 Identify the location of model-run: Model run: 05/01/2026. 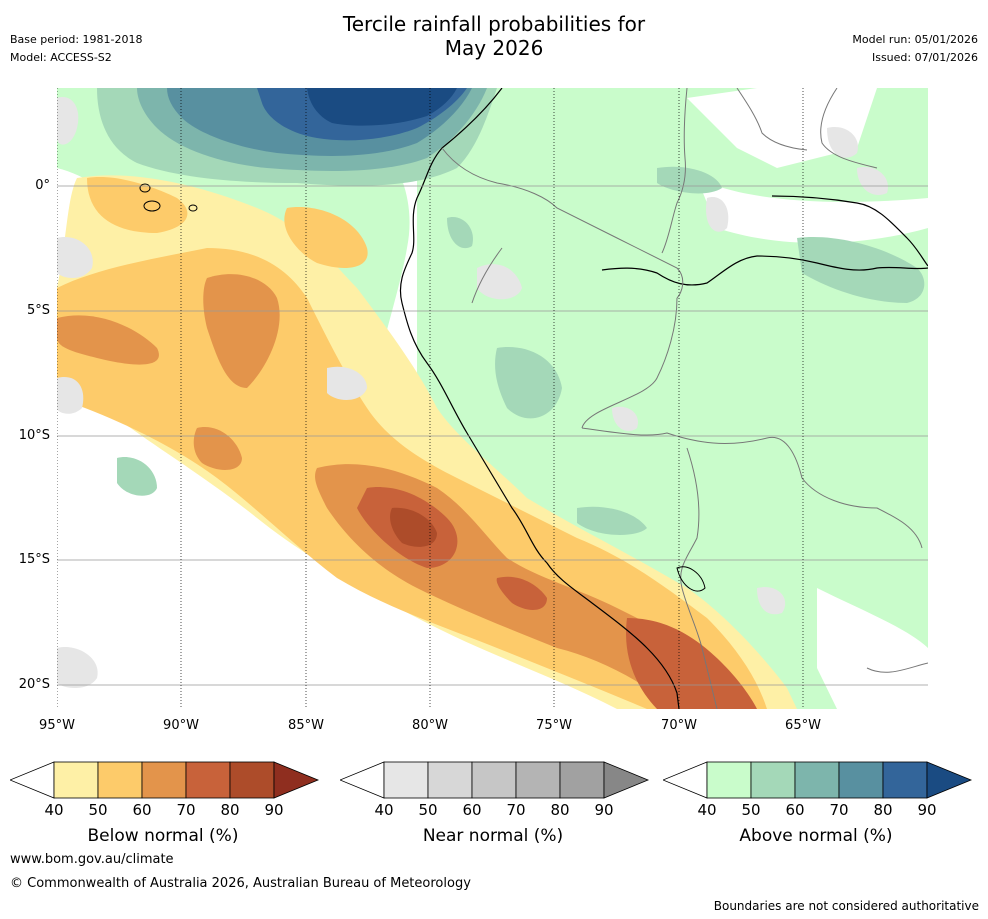
(915, 39).